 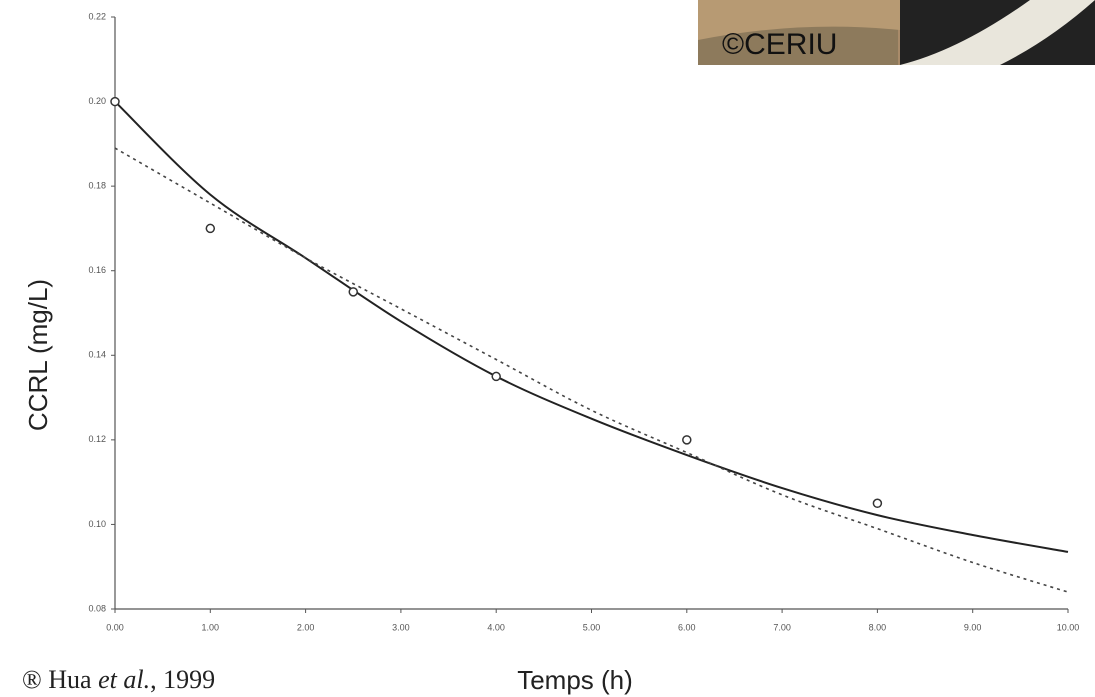 I want to click on photo, so click(x=896, y=32).